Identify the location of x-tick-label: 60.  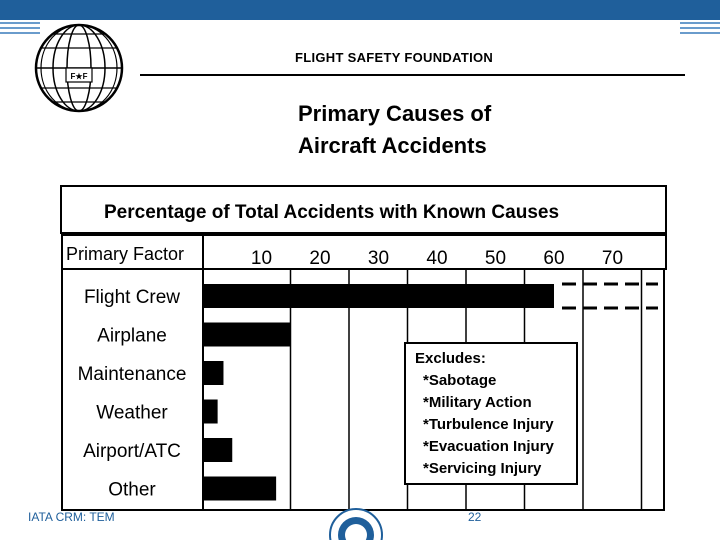
(553, 258).